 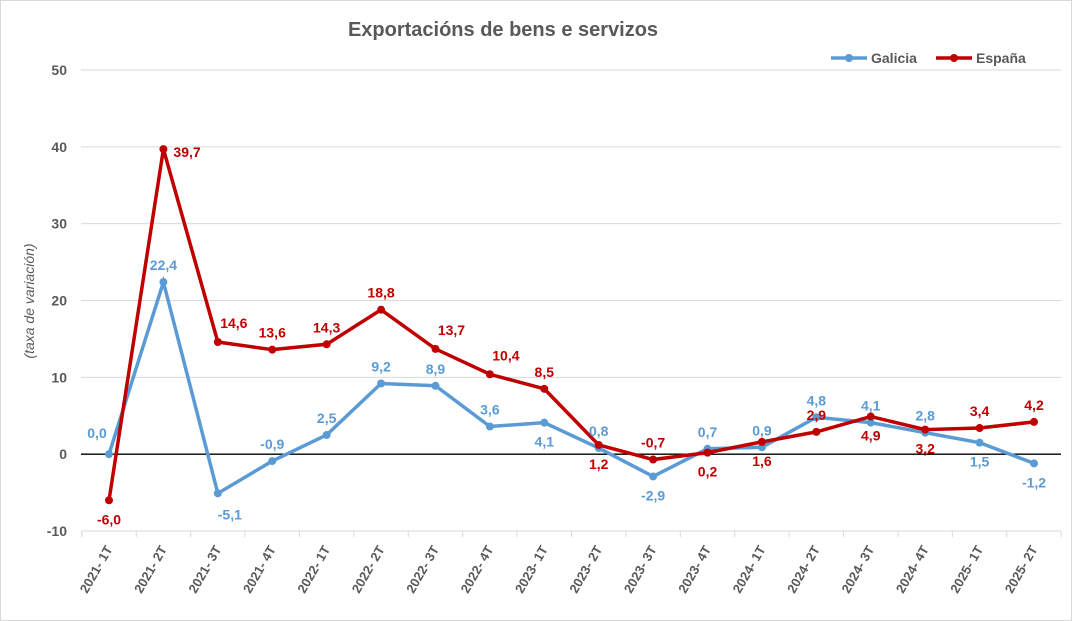 What do you see at coordinates (150, 569) in the screenshot?
I see `x-tick-label: 2021- 2T` at bounding box center [150, 569].